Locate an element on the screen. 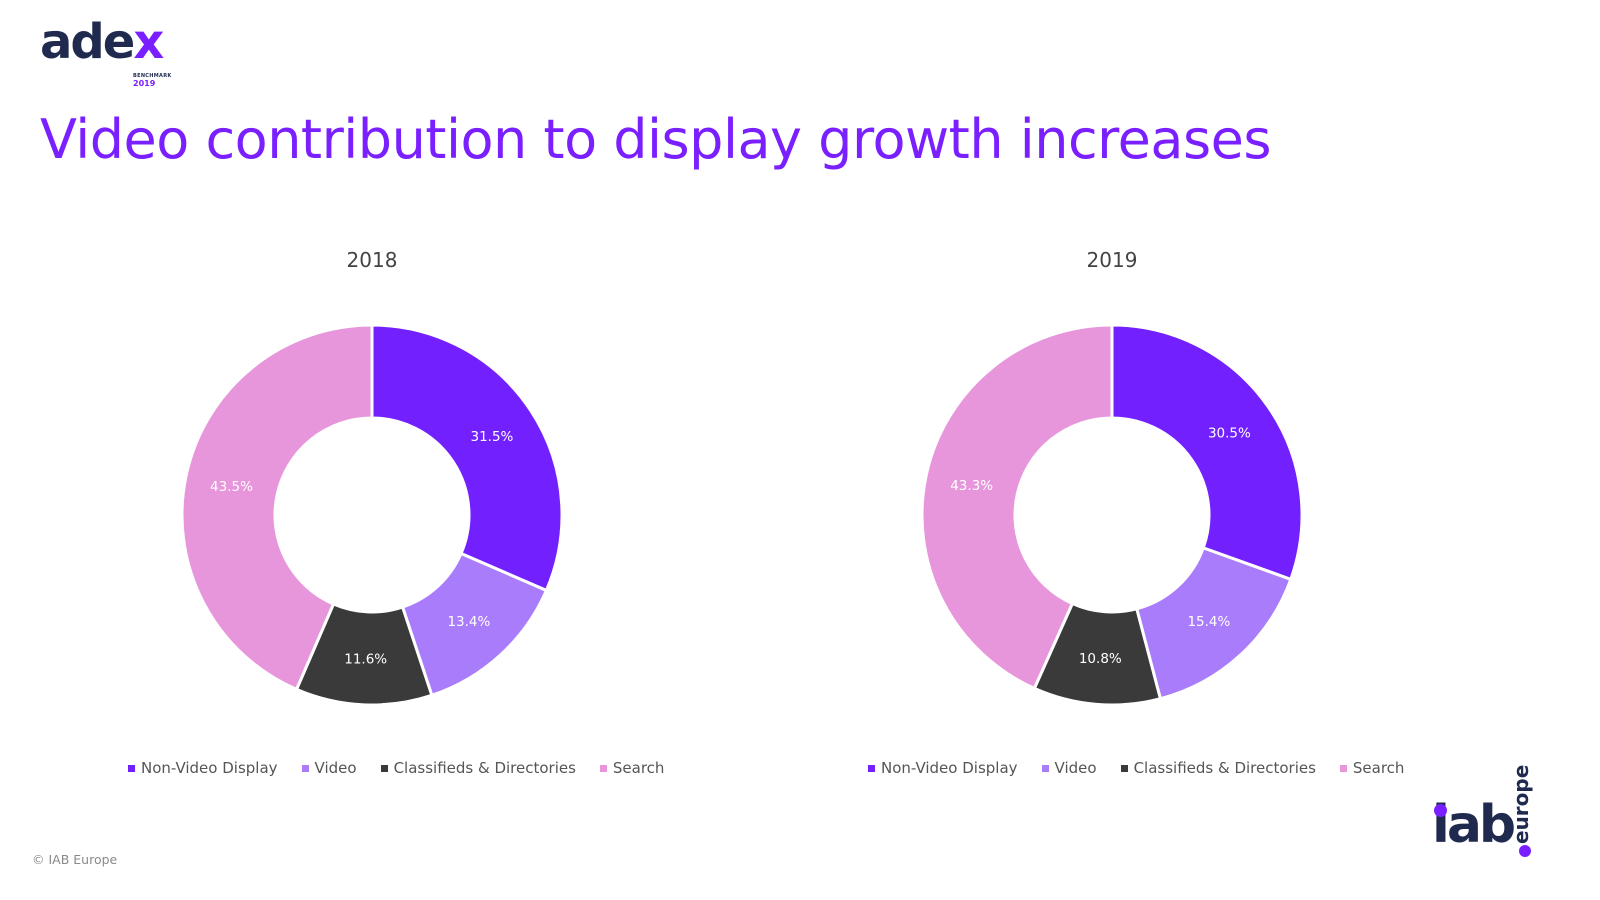 This screenshot has height=900, width=1600. iab-logo-europe: europe is located at coordinates (1521, 804).